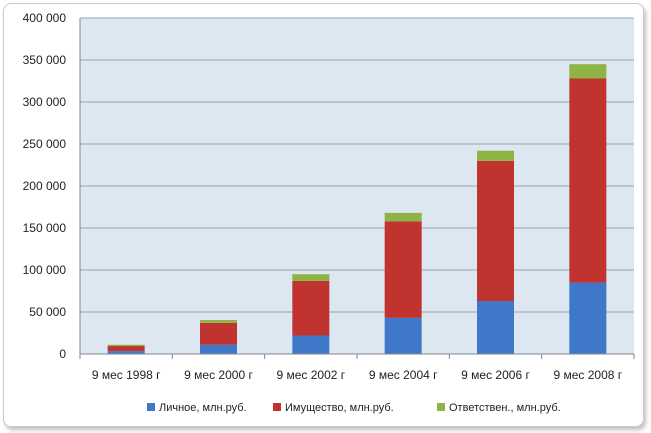 The height and width of the screenshot is (433, 651). I want to click on y-tick-label: 350 000, so click(45, 60).